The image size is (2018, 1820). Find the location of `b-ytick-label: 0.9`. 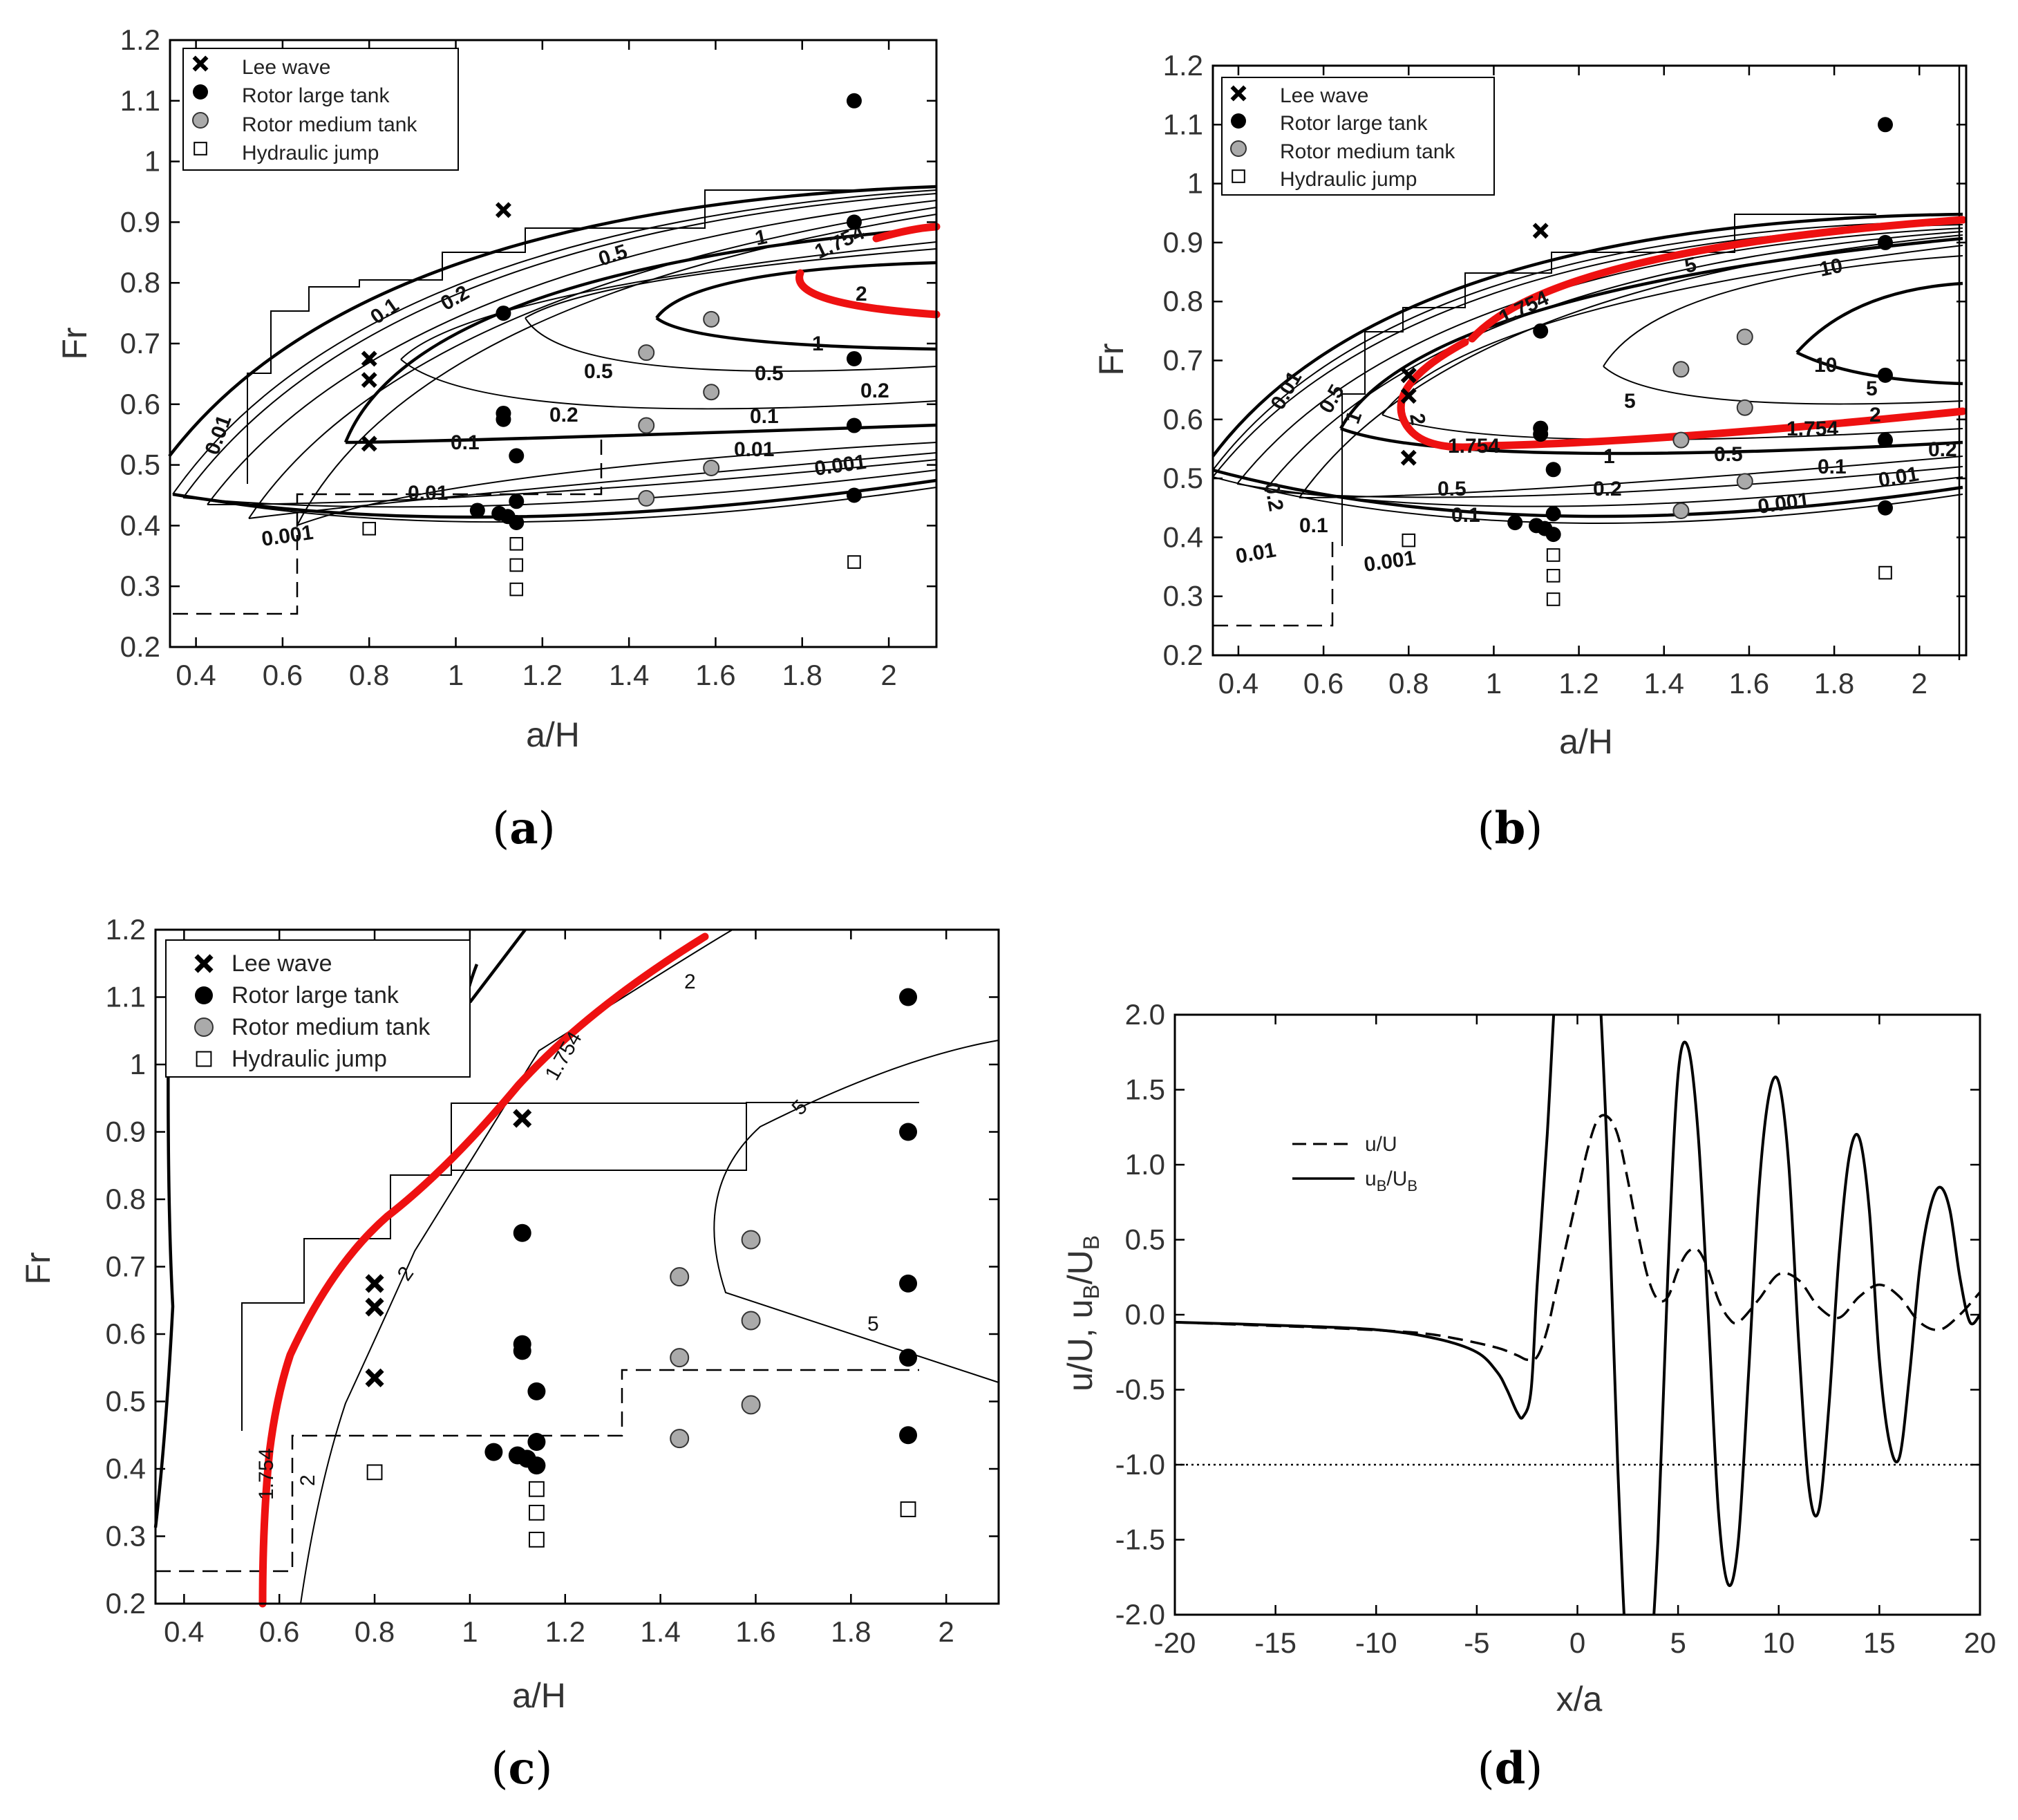

b-ytick-label: 0.9 is located at coordinates (1183, 242).